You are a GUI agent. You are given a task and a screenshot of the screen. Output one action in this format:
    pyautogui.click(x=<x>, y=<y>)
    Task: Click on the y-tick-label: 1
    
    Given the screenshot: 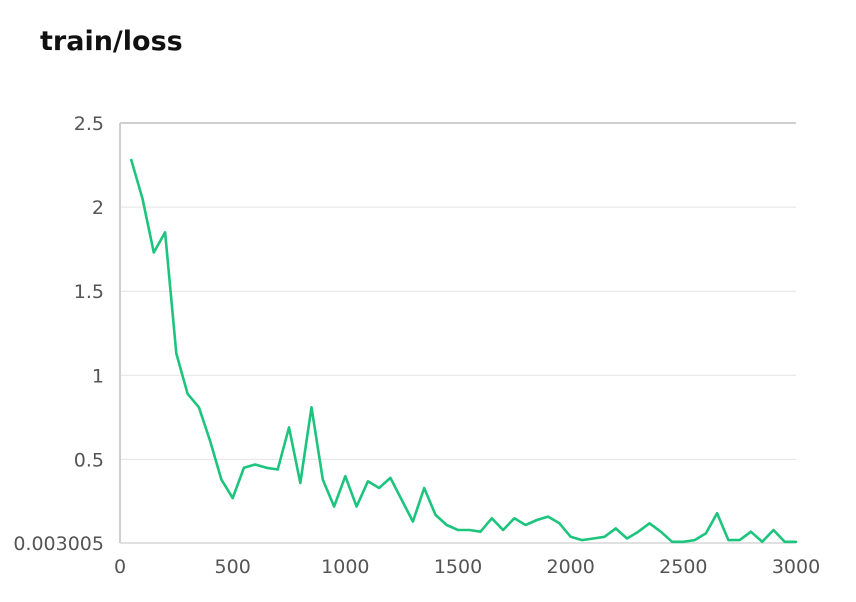 What is the action you would take?
    pyautogui.click(x=98, y=376)
    